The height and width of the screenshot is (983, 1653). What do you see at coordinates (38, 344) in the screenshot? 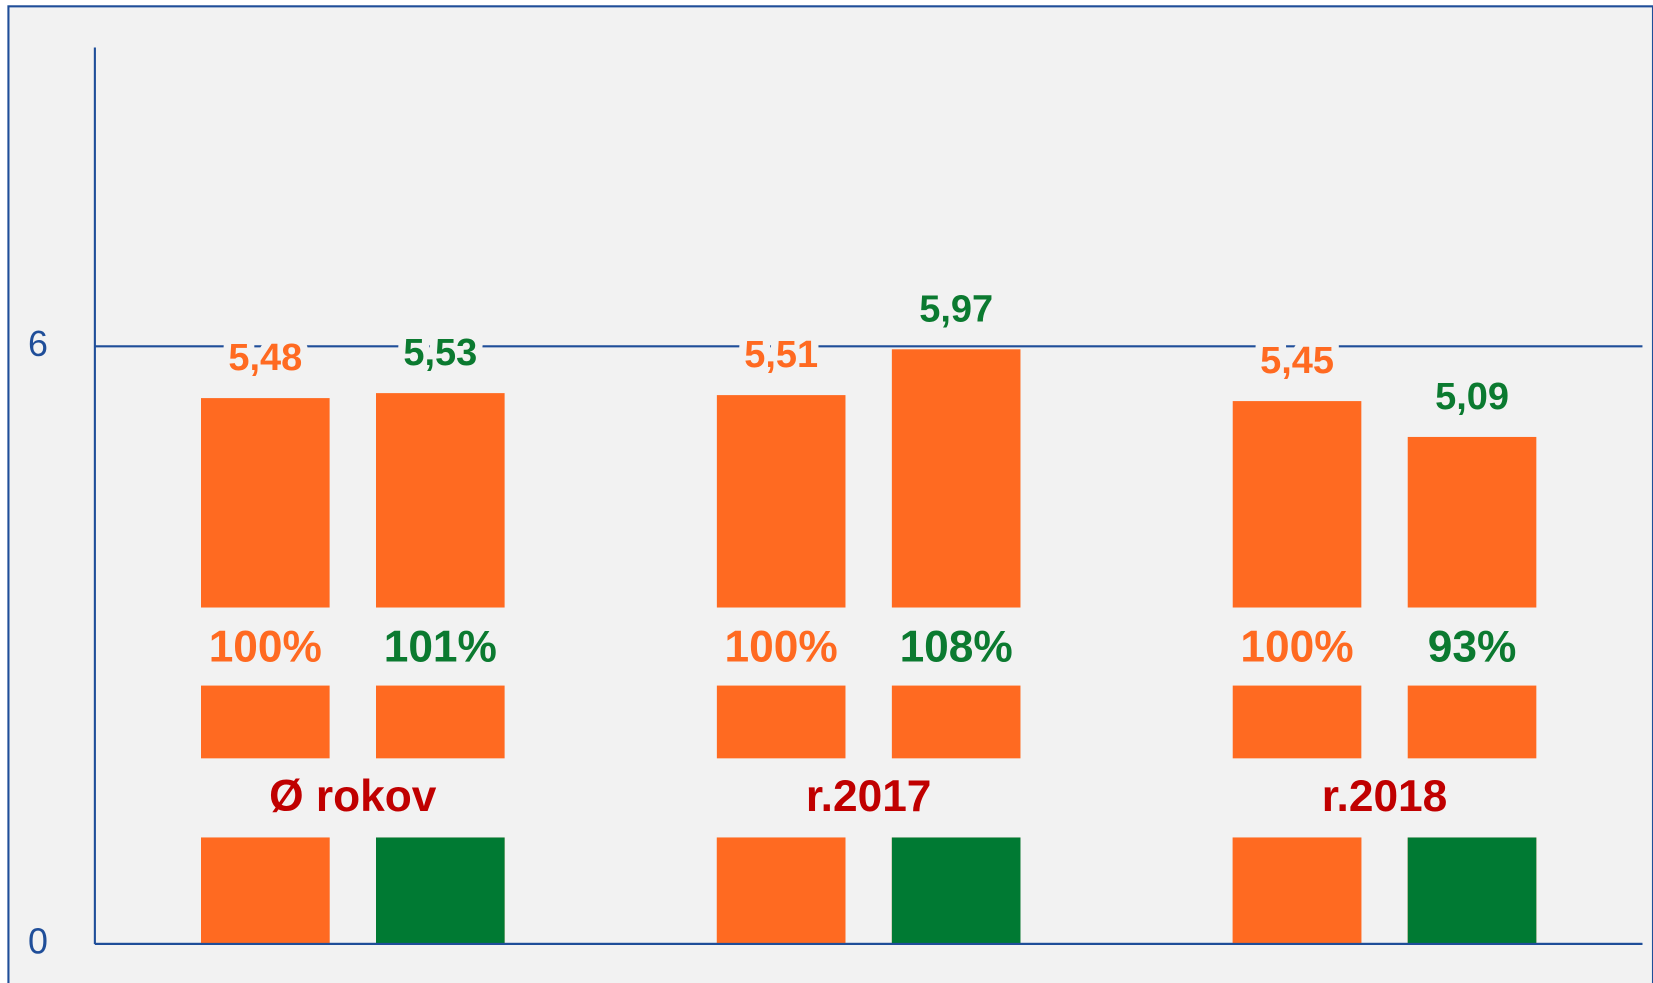
I see `y-tick-label: 6` at bounding box center [38, 344].